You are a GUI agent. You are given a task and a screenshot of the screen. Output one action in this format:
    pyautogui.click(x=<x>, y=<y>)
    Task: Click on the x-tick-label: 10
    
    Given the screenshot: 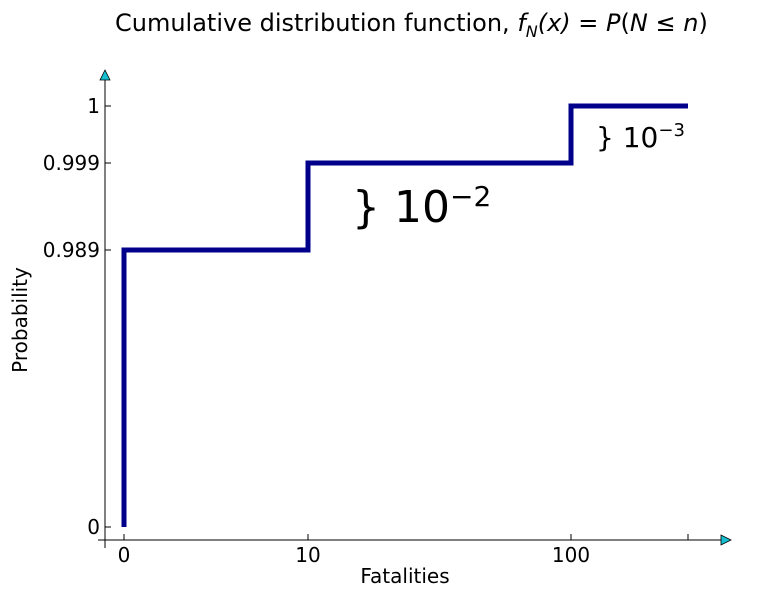 What is the action you would take?
    pyautogui.click(x=307, y=555)
    